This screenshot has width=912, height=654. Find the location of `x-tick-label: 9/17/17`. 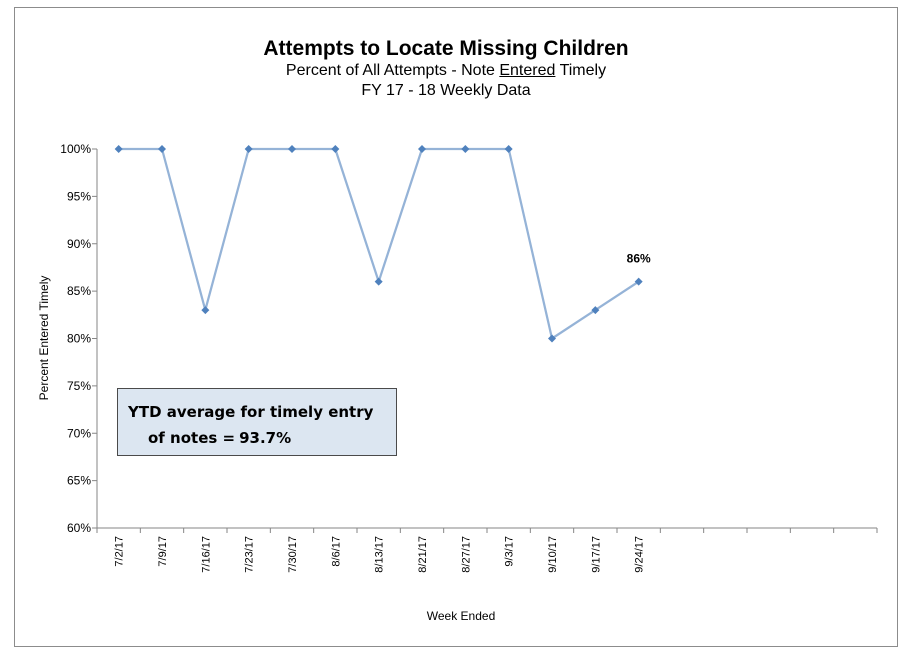

x-tick-label: 9/17/17 is located at coordinates (596, 554).